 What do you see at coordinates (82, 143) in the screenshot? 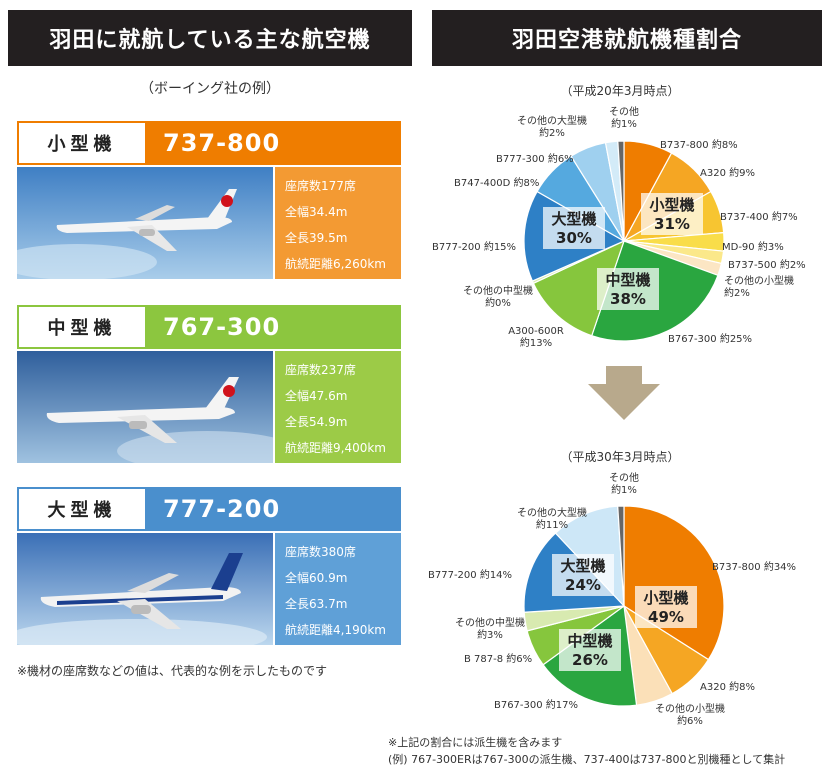
I see `card-category: 小型機` at bounding box center [82, 143].